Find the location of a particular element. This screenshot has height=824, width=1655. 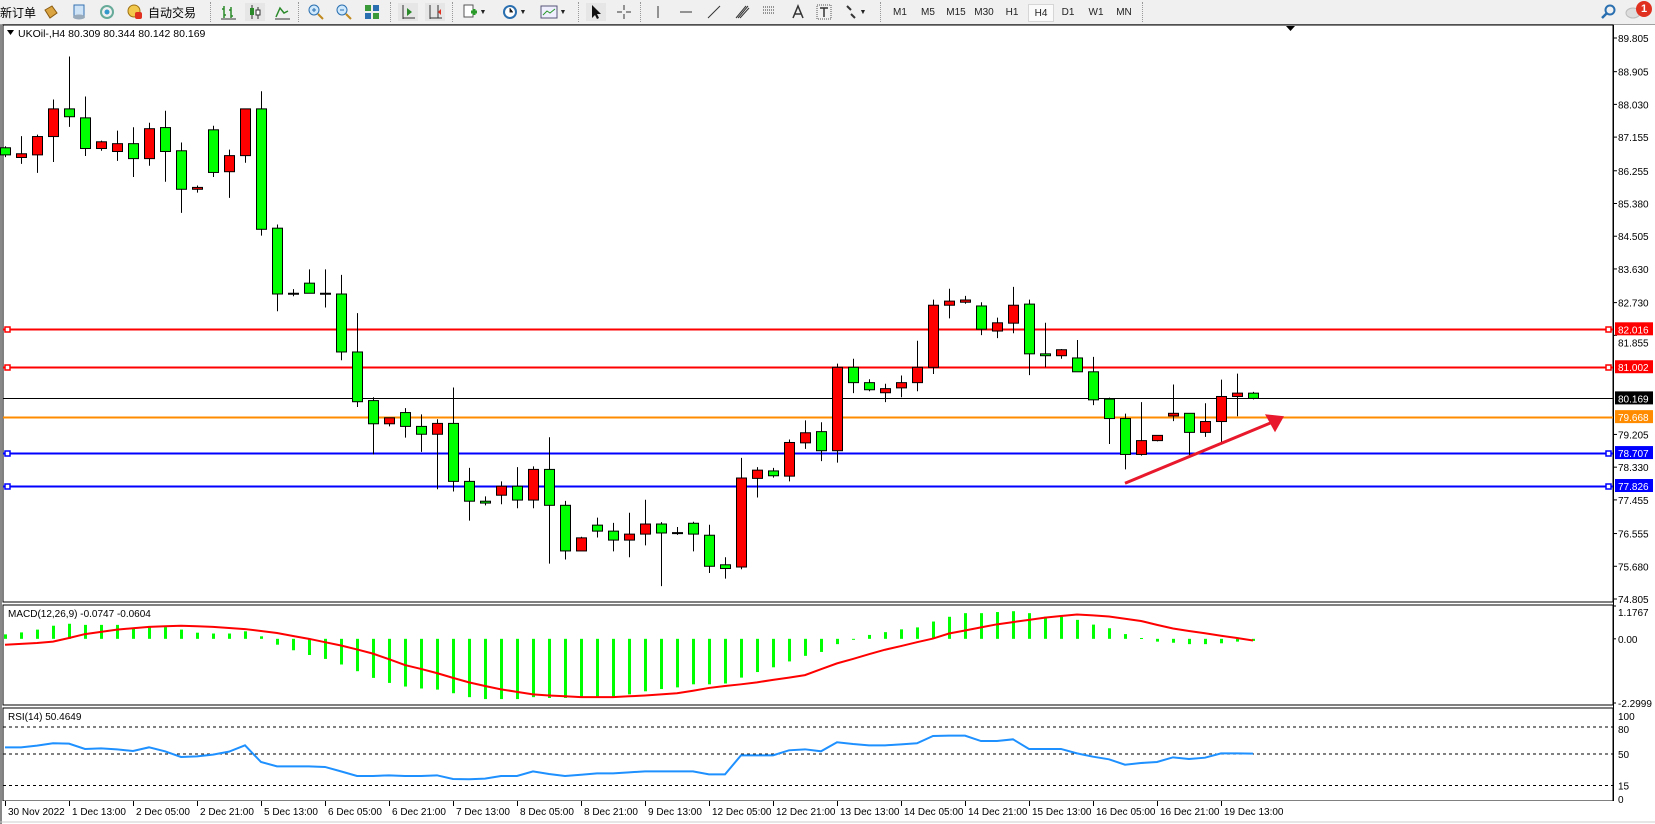

fibonacci-icon is located at coordinates (742, 12).